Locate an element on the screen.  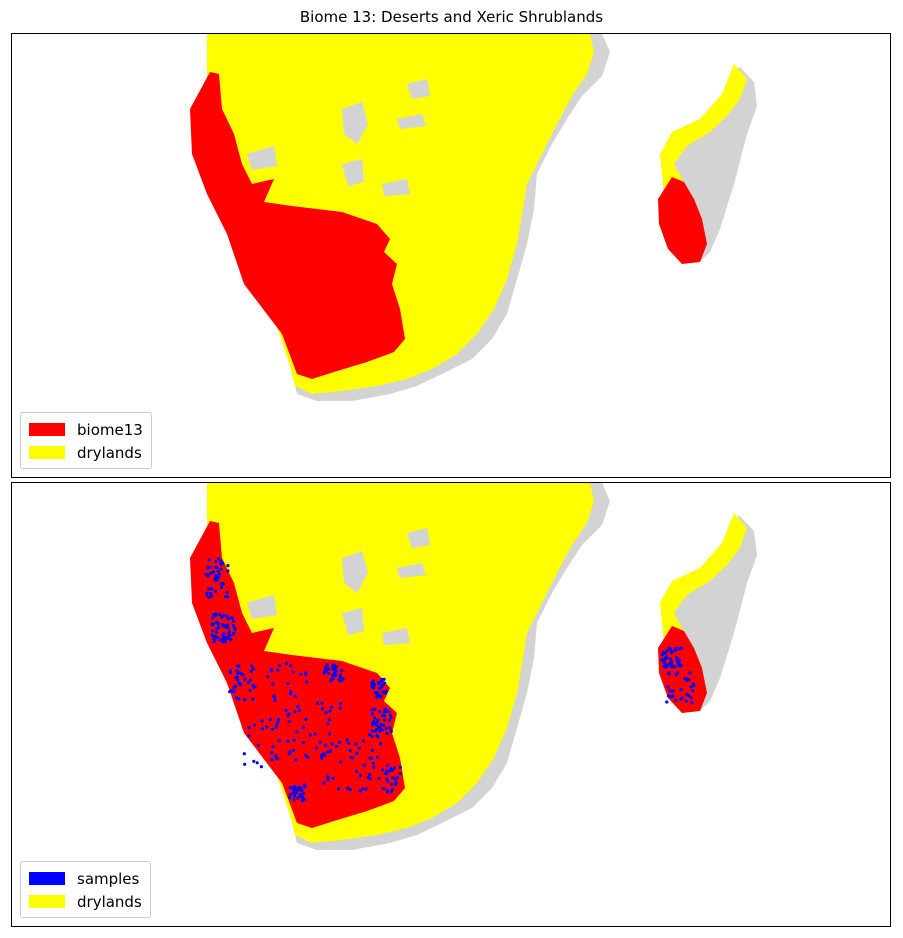
biome-madagascar is located at coordinates (682, 220).